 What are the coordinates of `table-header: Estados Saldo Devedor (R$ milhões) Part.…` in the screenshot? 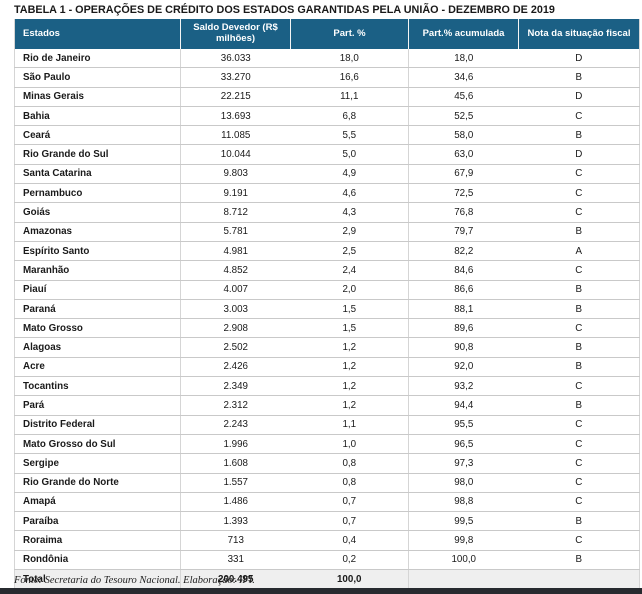 It's located at (327, 34).